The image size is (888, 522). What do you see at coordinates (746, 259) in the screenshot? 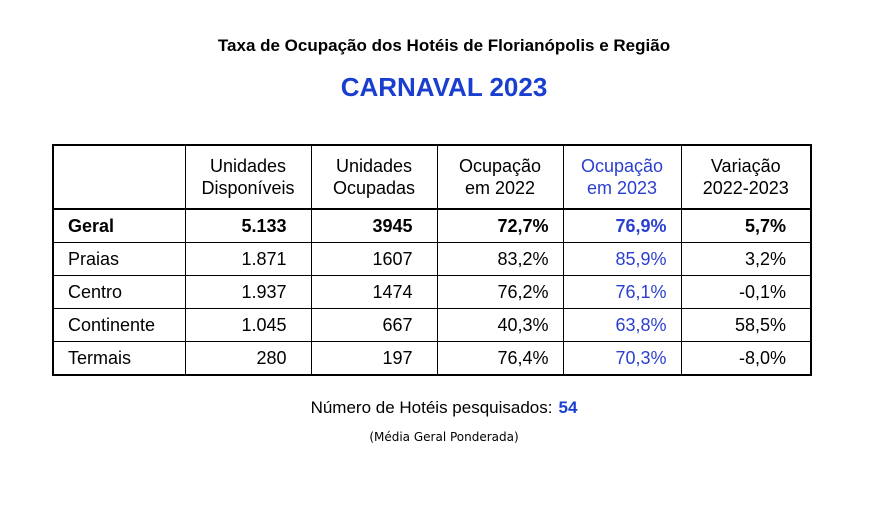
I see `cell-variacao: 3,2%` at bounding box center [746, 259].